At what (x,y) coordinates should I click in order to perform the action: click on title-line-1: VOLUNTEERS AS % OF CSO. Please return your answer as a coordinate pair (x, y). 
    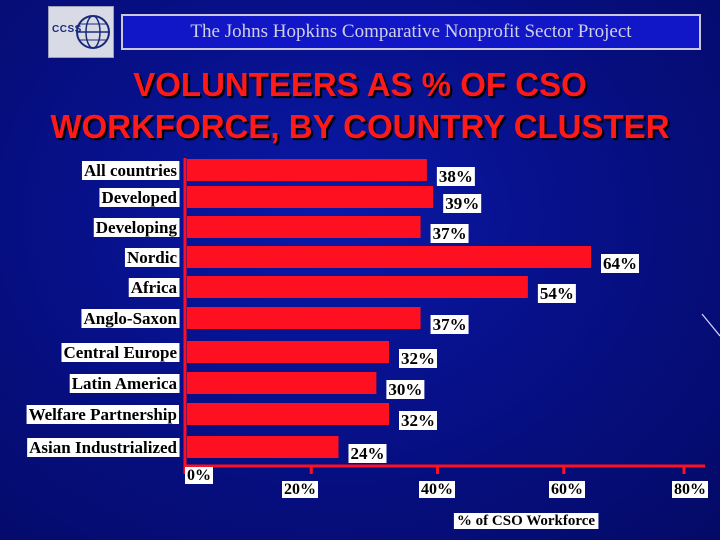
    Looking at the image, I should click on (360, 84).